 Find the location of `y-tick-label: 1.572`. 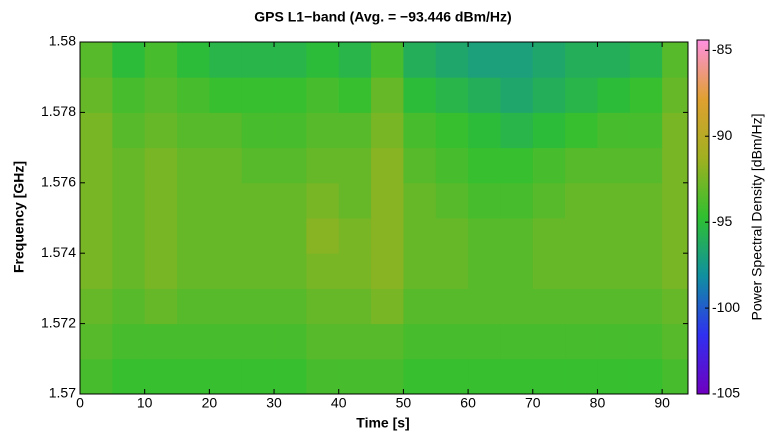

y-tick-label: 1.572 is located at coordinates (58, 322).